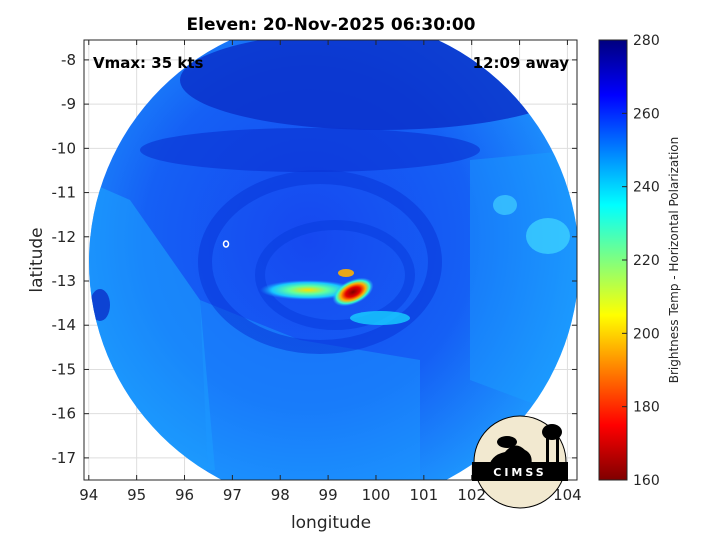 Image resolution: width=720 pixels, height=540 pixels. I want to click on rain-band, so click(308, 290).